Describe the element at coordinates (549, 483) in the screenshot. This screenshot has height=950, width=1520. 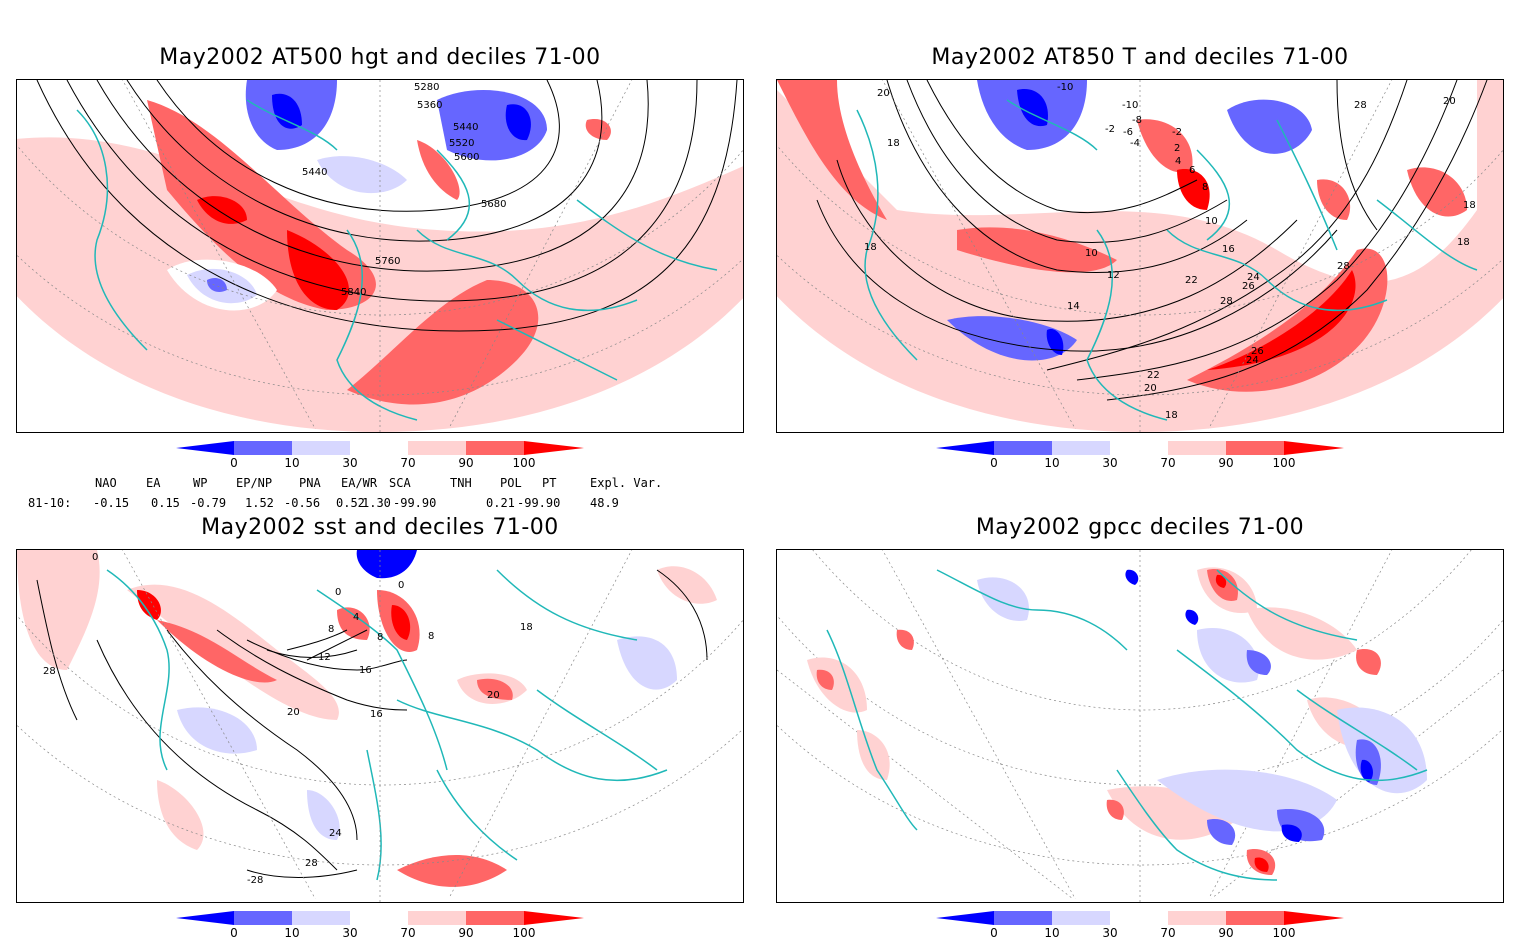
I see `index-header: PT` at that location.